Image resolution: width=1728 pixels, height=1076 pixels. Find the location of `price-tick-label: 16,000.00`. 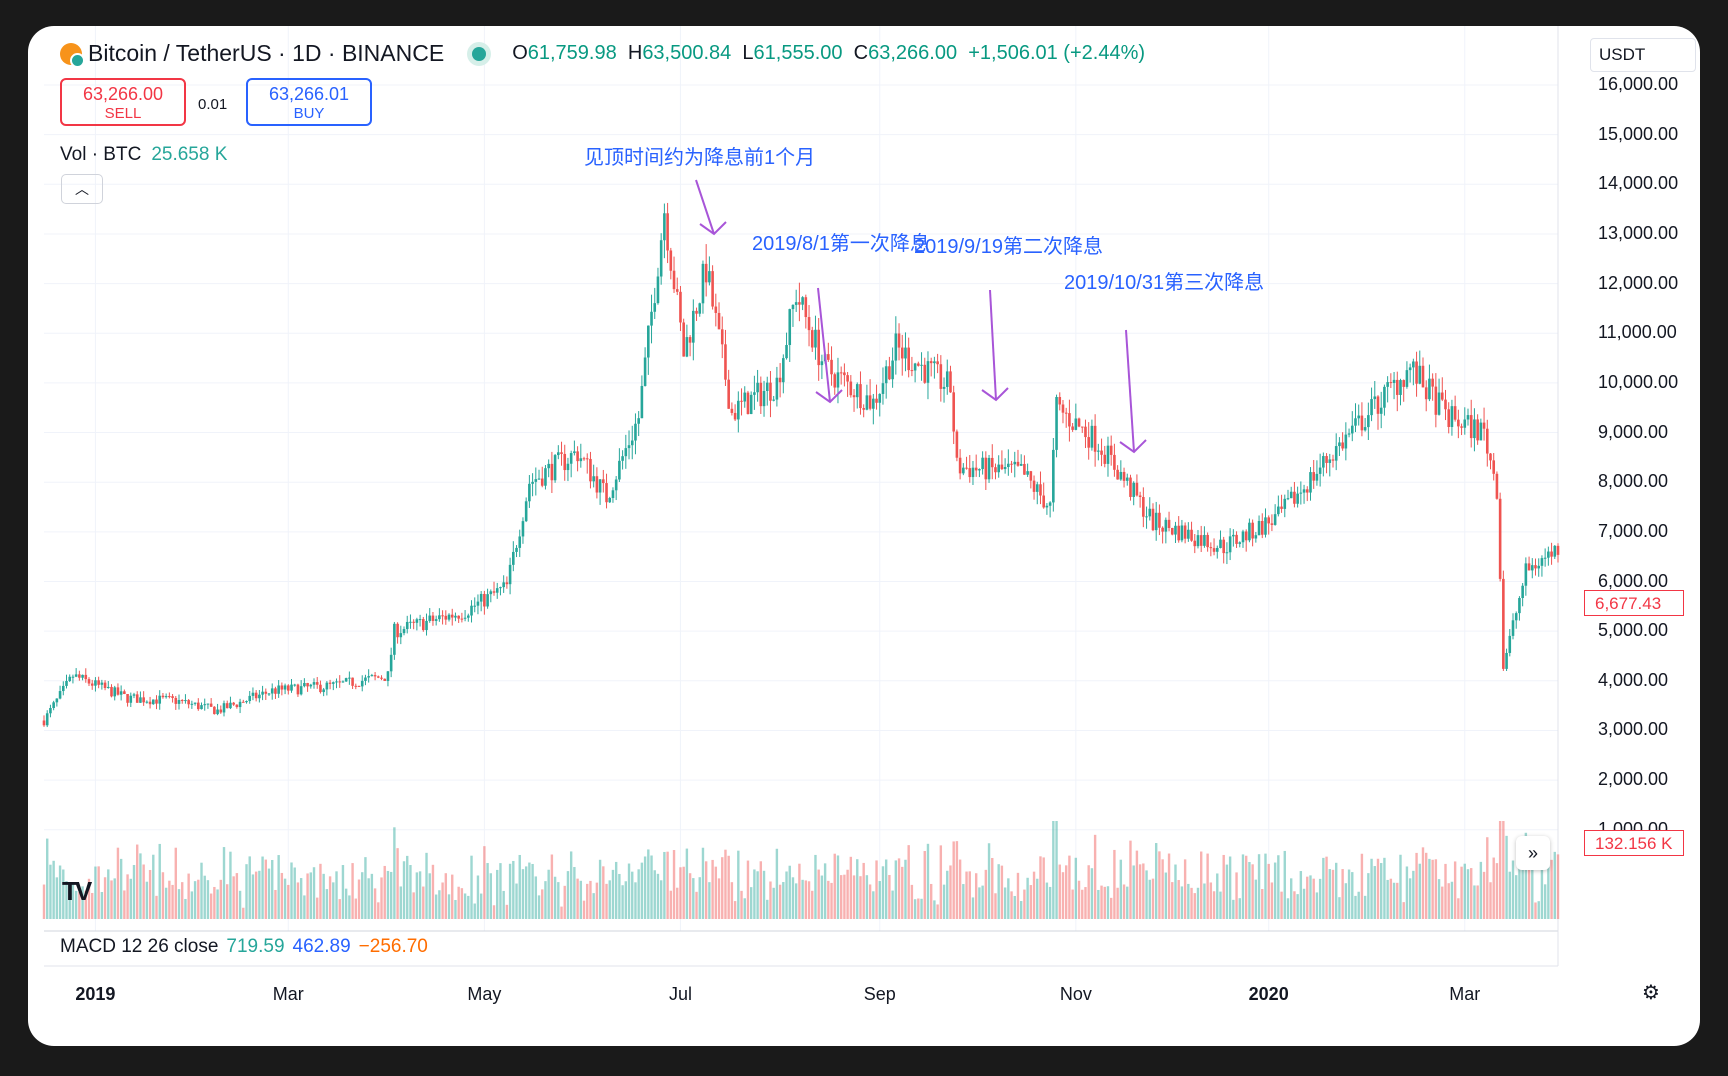

price-tick-label: 16,000.00 is located at coordinates (1638, 84).